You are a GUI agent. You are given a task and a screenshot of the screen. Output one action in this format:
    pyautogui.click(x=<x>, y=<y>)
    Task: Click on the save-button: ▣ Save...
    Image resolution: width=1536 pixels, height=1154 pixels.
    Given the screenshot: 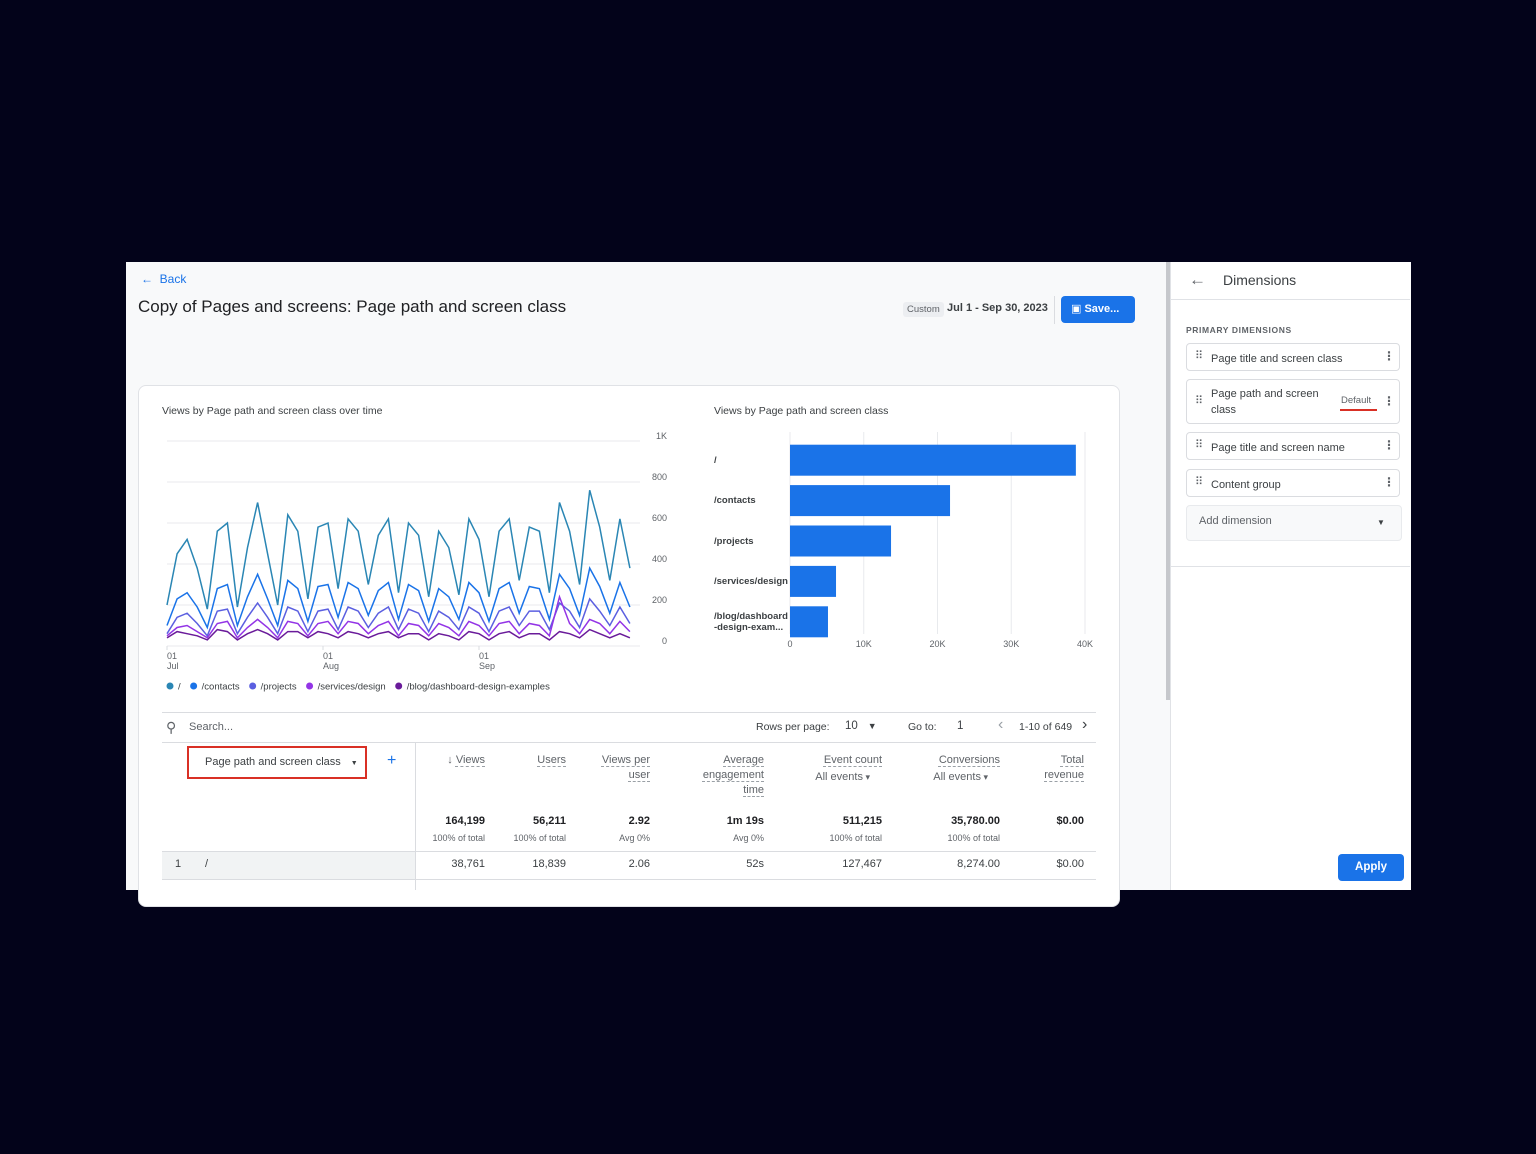 What is the action you would take?
    pyautogui.click(x=1098, y=309)
    